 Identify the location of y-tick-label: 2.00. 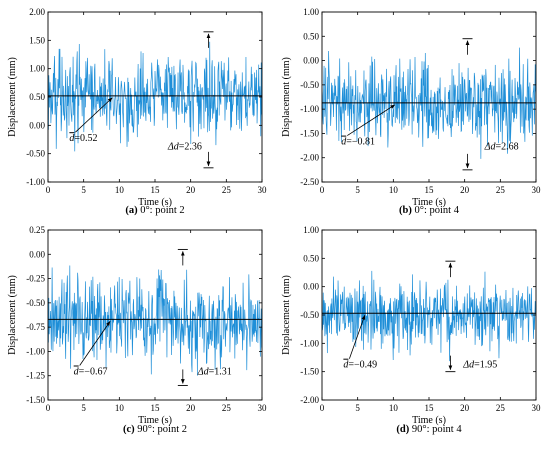
(37, 12).